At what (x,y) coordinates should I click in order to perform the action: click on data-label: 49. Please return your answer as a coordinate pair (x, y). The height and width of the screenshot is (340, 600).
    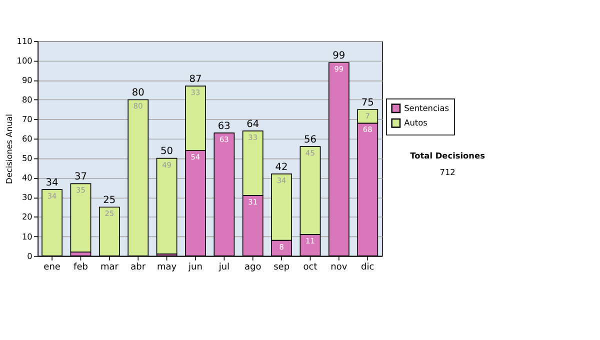
    Looking at the image, I should click on (167, 165).